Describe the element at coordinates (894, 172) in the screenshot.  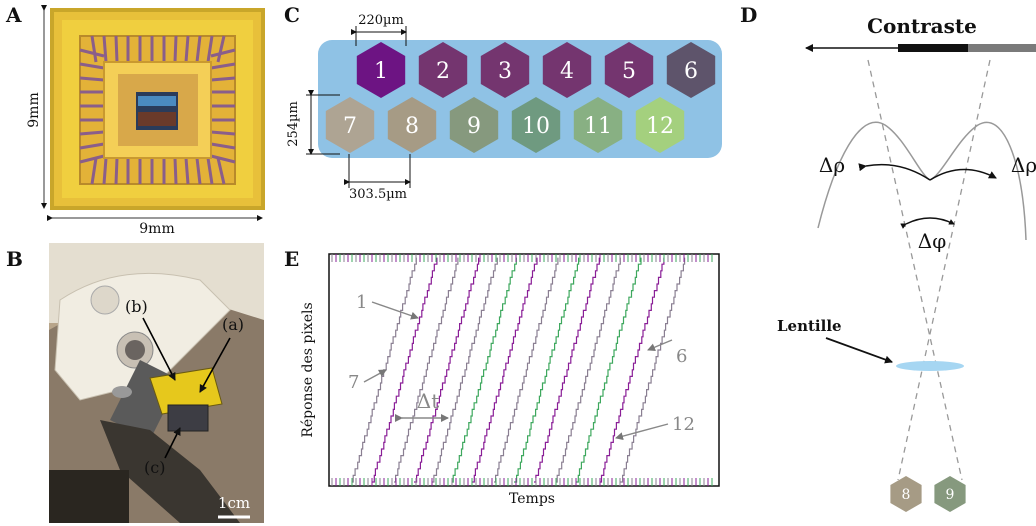
I see `rho-arrow-left` at that location.